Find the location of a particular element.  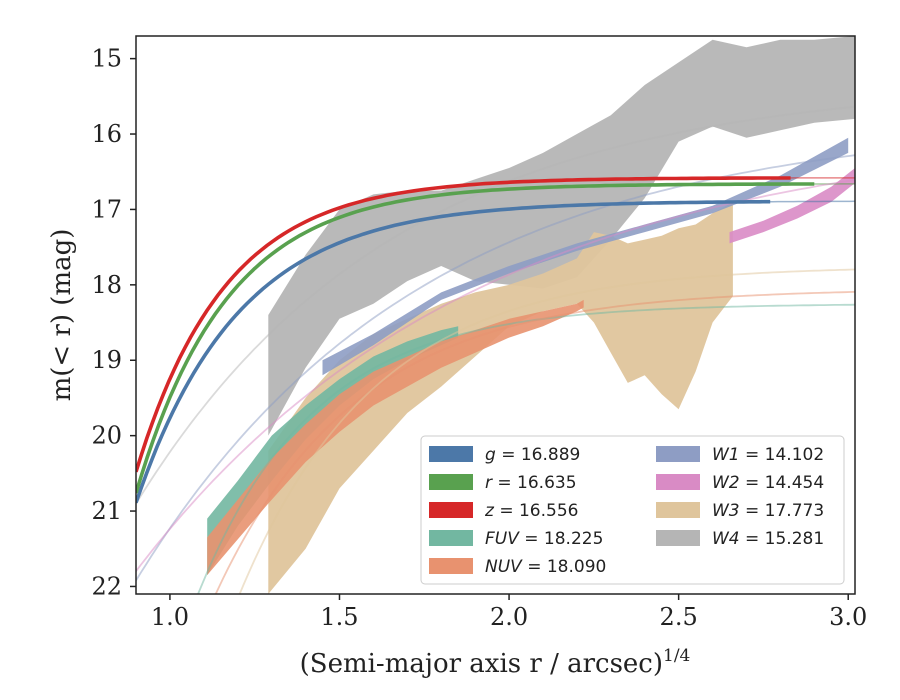

legend-box is located at coordinates (632, 510).